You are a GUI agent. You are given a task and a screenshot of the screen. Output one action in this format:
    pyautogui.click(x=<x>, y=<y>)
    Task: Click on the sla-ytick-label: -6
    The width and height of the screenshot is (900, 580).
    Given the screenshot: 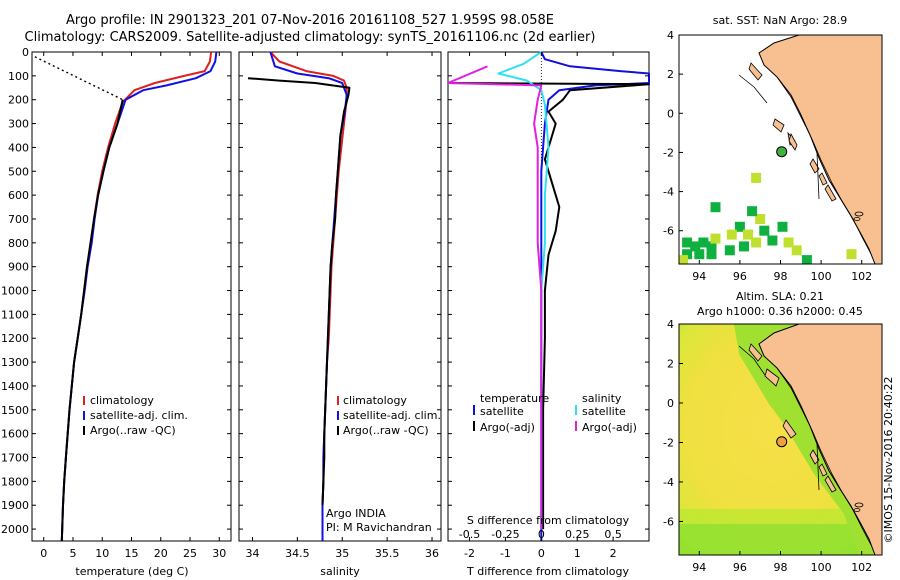 What is the action you would take?
    pyautogui.click(x=668, y=521)
    